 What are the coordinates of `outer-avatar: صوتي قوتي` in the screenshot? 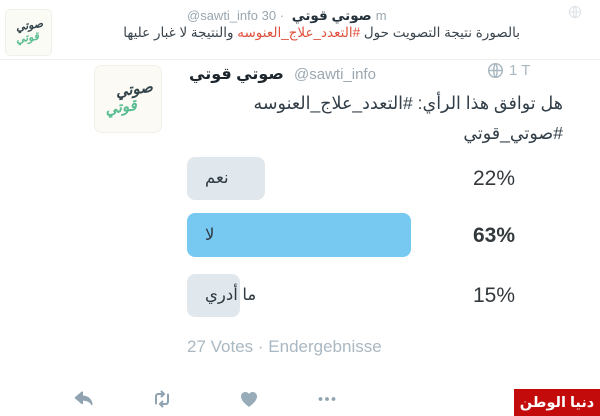 It's located at (28, 32).